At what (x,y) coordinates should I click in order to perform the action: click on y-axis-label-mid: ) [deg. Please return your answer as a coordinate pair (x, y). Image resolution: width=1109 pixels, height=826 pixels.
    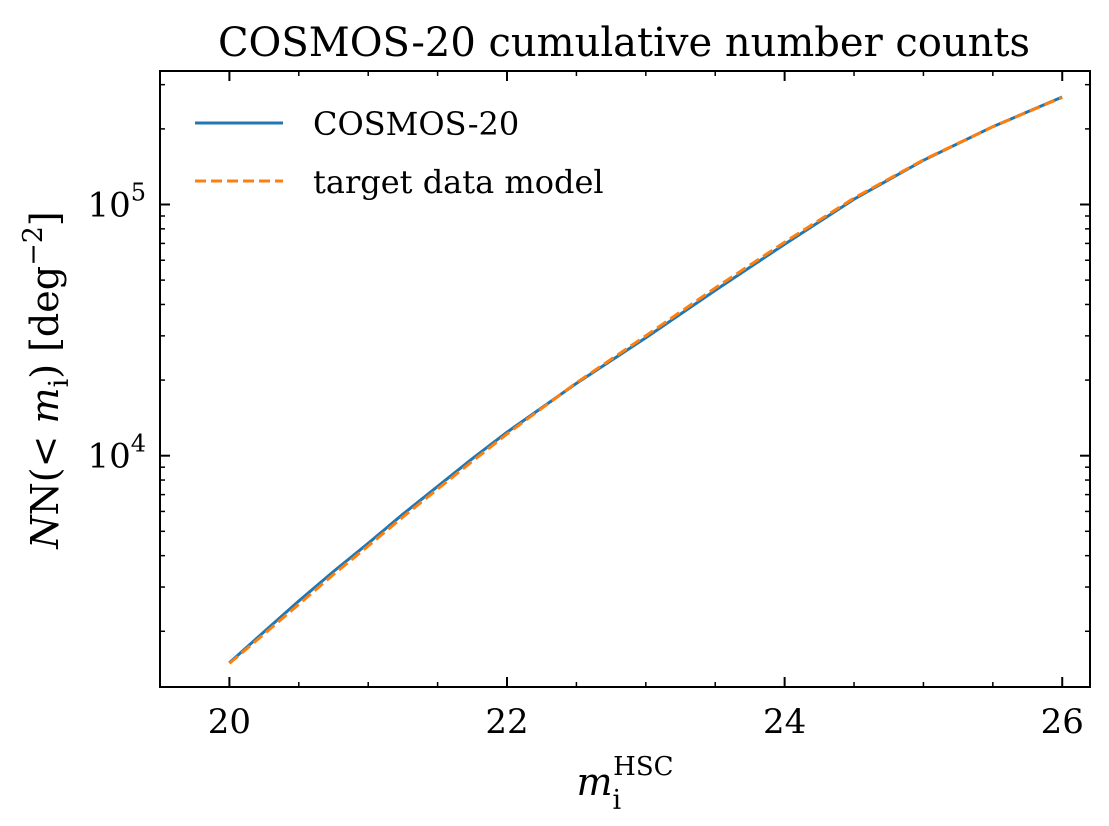
    Looking at the image, I should click on (45, 322).